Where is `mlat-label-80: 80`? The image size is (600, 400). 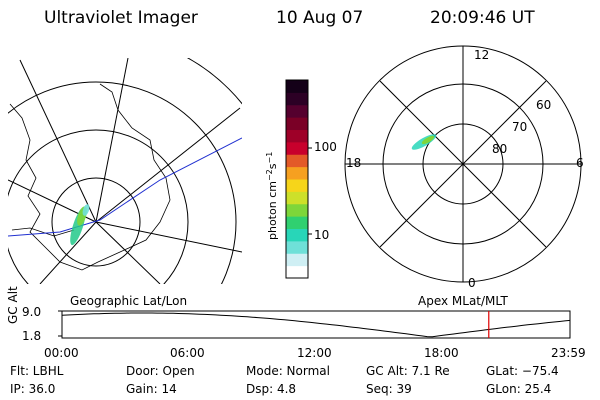 mlat-label-80: 80 is located at coordinates (500, 149).